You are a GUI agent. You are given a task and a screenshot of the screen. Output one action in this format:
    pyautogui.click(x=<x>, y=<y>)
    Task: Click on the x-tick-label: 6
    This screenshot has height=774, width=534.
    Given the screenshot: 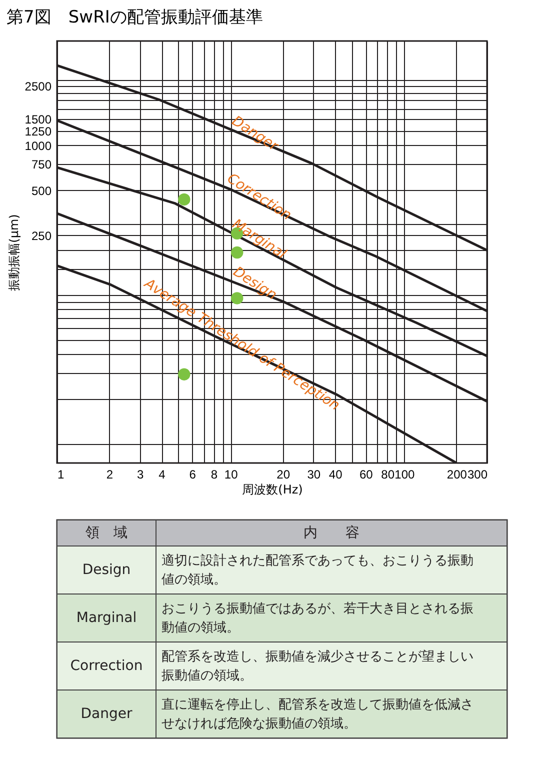 What is the action you would take?
    pyautogui.click(x=192, y=475)
    